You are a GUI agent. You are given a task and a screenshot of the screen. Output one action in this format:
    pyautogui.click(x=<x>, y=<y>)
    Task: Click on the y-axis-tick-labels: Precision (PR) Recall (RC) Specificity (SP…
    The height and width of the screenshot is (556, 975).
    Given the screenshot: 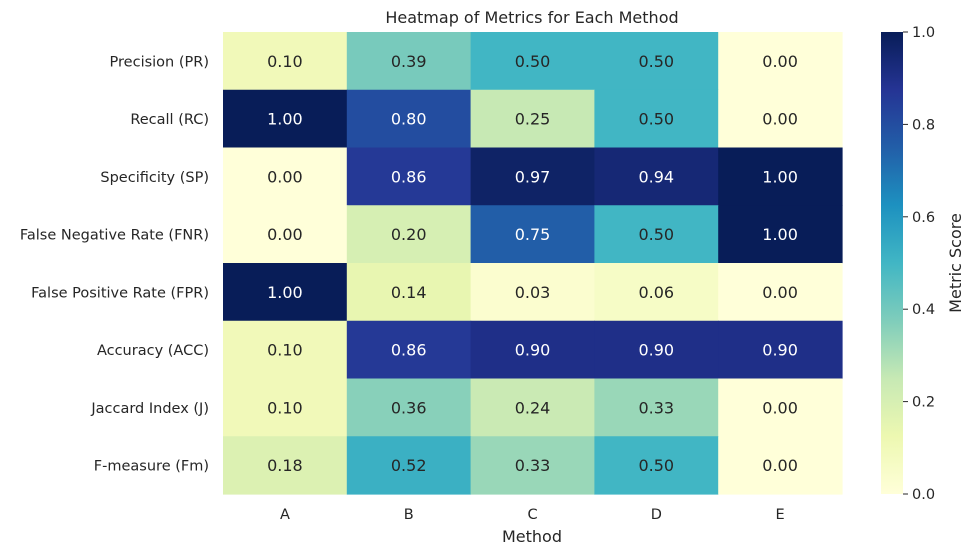 What is the action you would take?
    pyautogui.click(x=114, y=264)
    